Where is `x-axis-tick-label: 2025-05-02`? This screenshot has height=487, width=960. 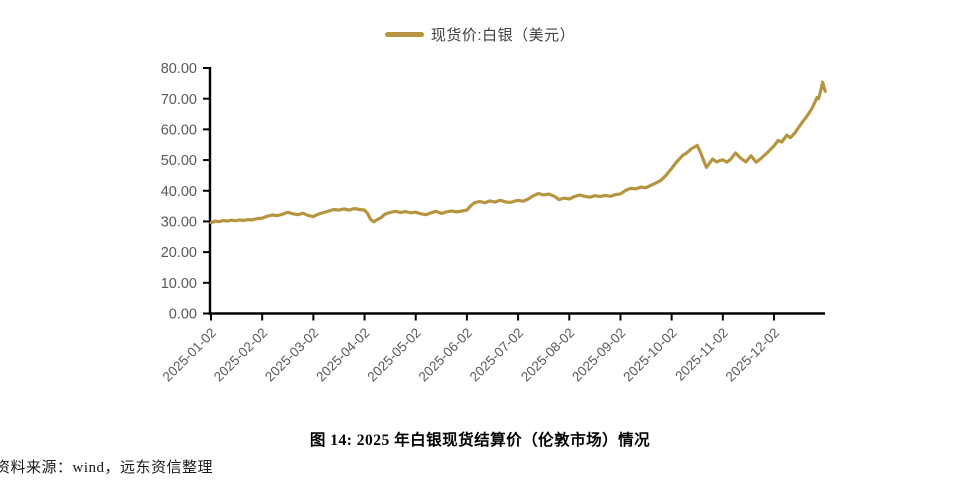 x-axis-tick-label: 2025-05-02 is located at coordinates (393, 354).